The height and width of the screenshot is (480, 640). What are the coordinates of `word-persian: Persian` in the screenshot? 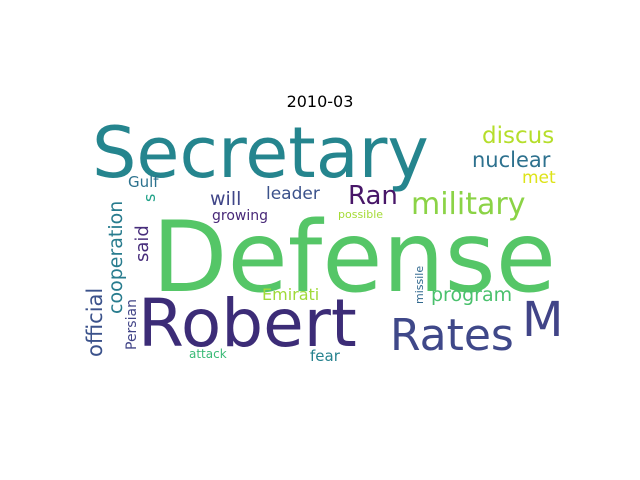 It's located at (132, 324).